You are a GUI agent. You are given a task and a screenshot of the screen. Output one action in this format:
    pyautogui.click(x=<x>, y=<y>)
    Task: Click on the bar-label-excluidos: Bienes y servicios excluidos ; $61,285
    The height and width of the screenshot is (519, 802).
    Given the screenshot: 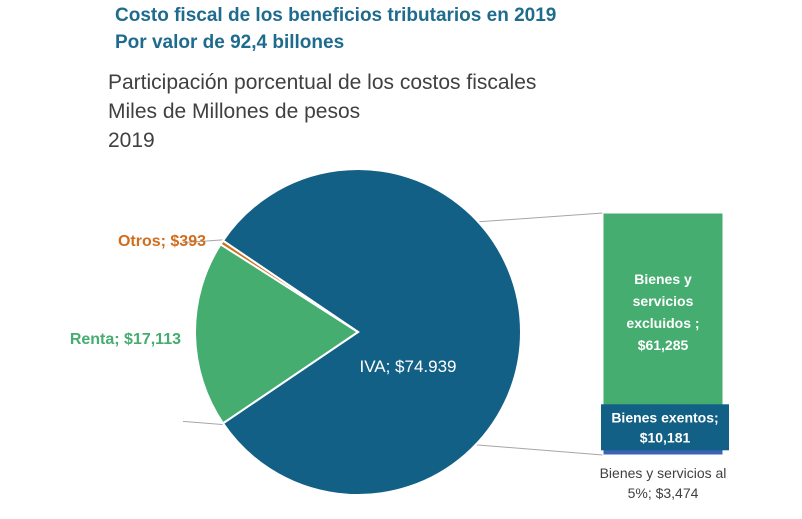 What is the action you would take?
    pyautogui.click(x=662, y=312)
    